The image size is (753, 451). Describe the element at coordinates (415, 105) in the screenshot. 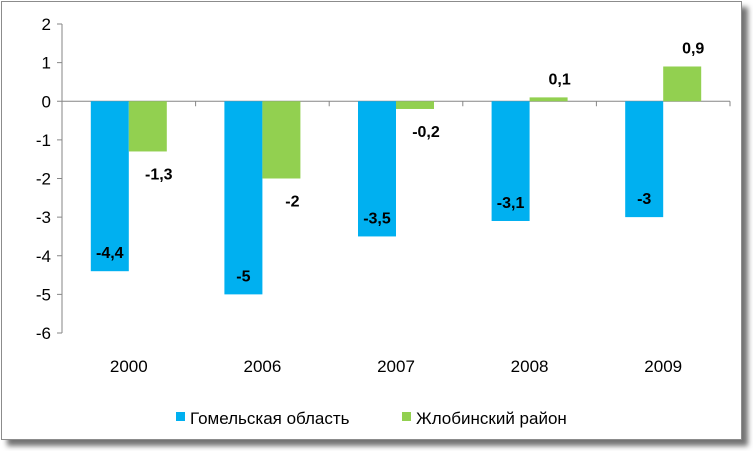

I see `bar-zhlobin-2007` at that location.